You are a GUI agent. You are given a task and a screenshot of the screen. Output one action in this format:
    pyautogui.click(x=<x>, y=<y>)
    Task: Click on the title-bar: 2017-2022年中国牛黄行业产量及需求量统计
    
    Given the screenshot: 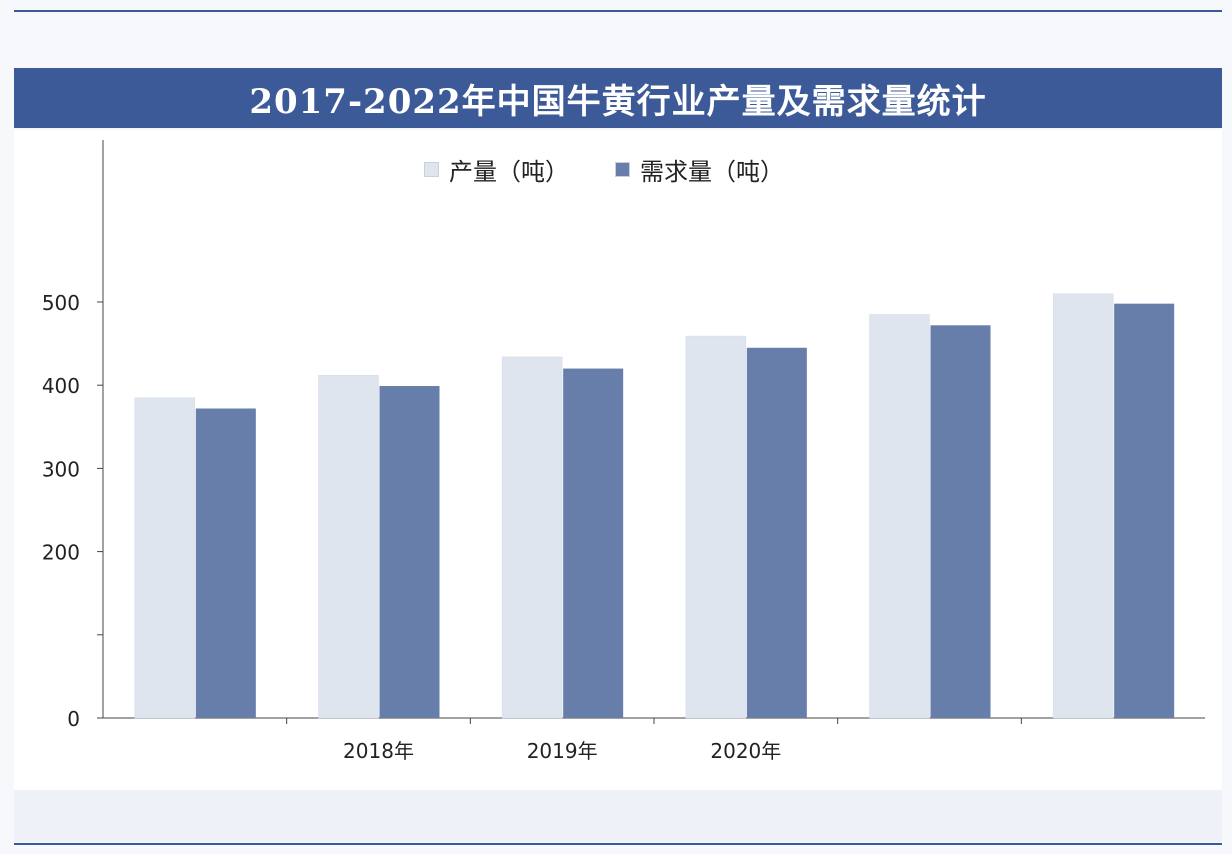 What is the action you would take?
    pyautogui.click(x=618, y=98)
    